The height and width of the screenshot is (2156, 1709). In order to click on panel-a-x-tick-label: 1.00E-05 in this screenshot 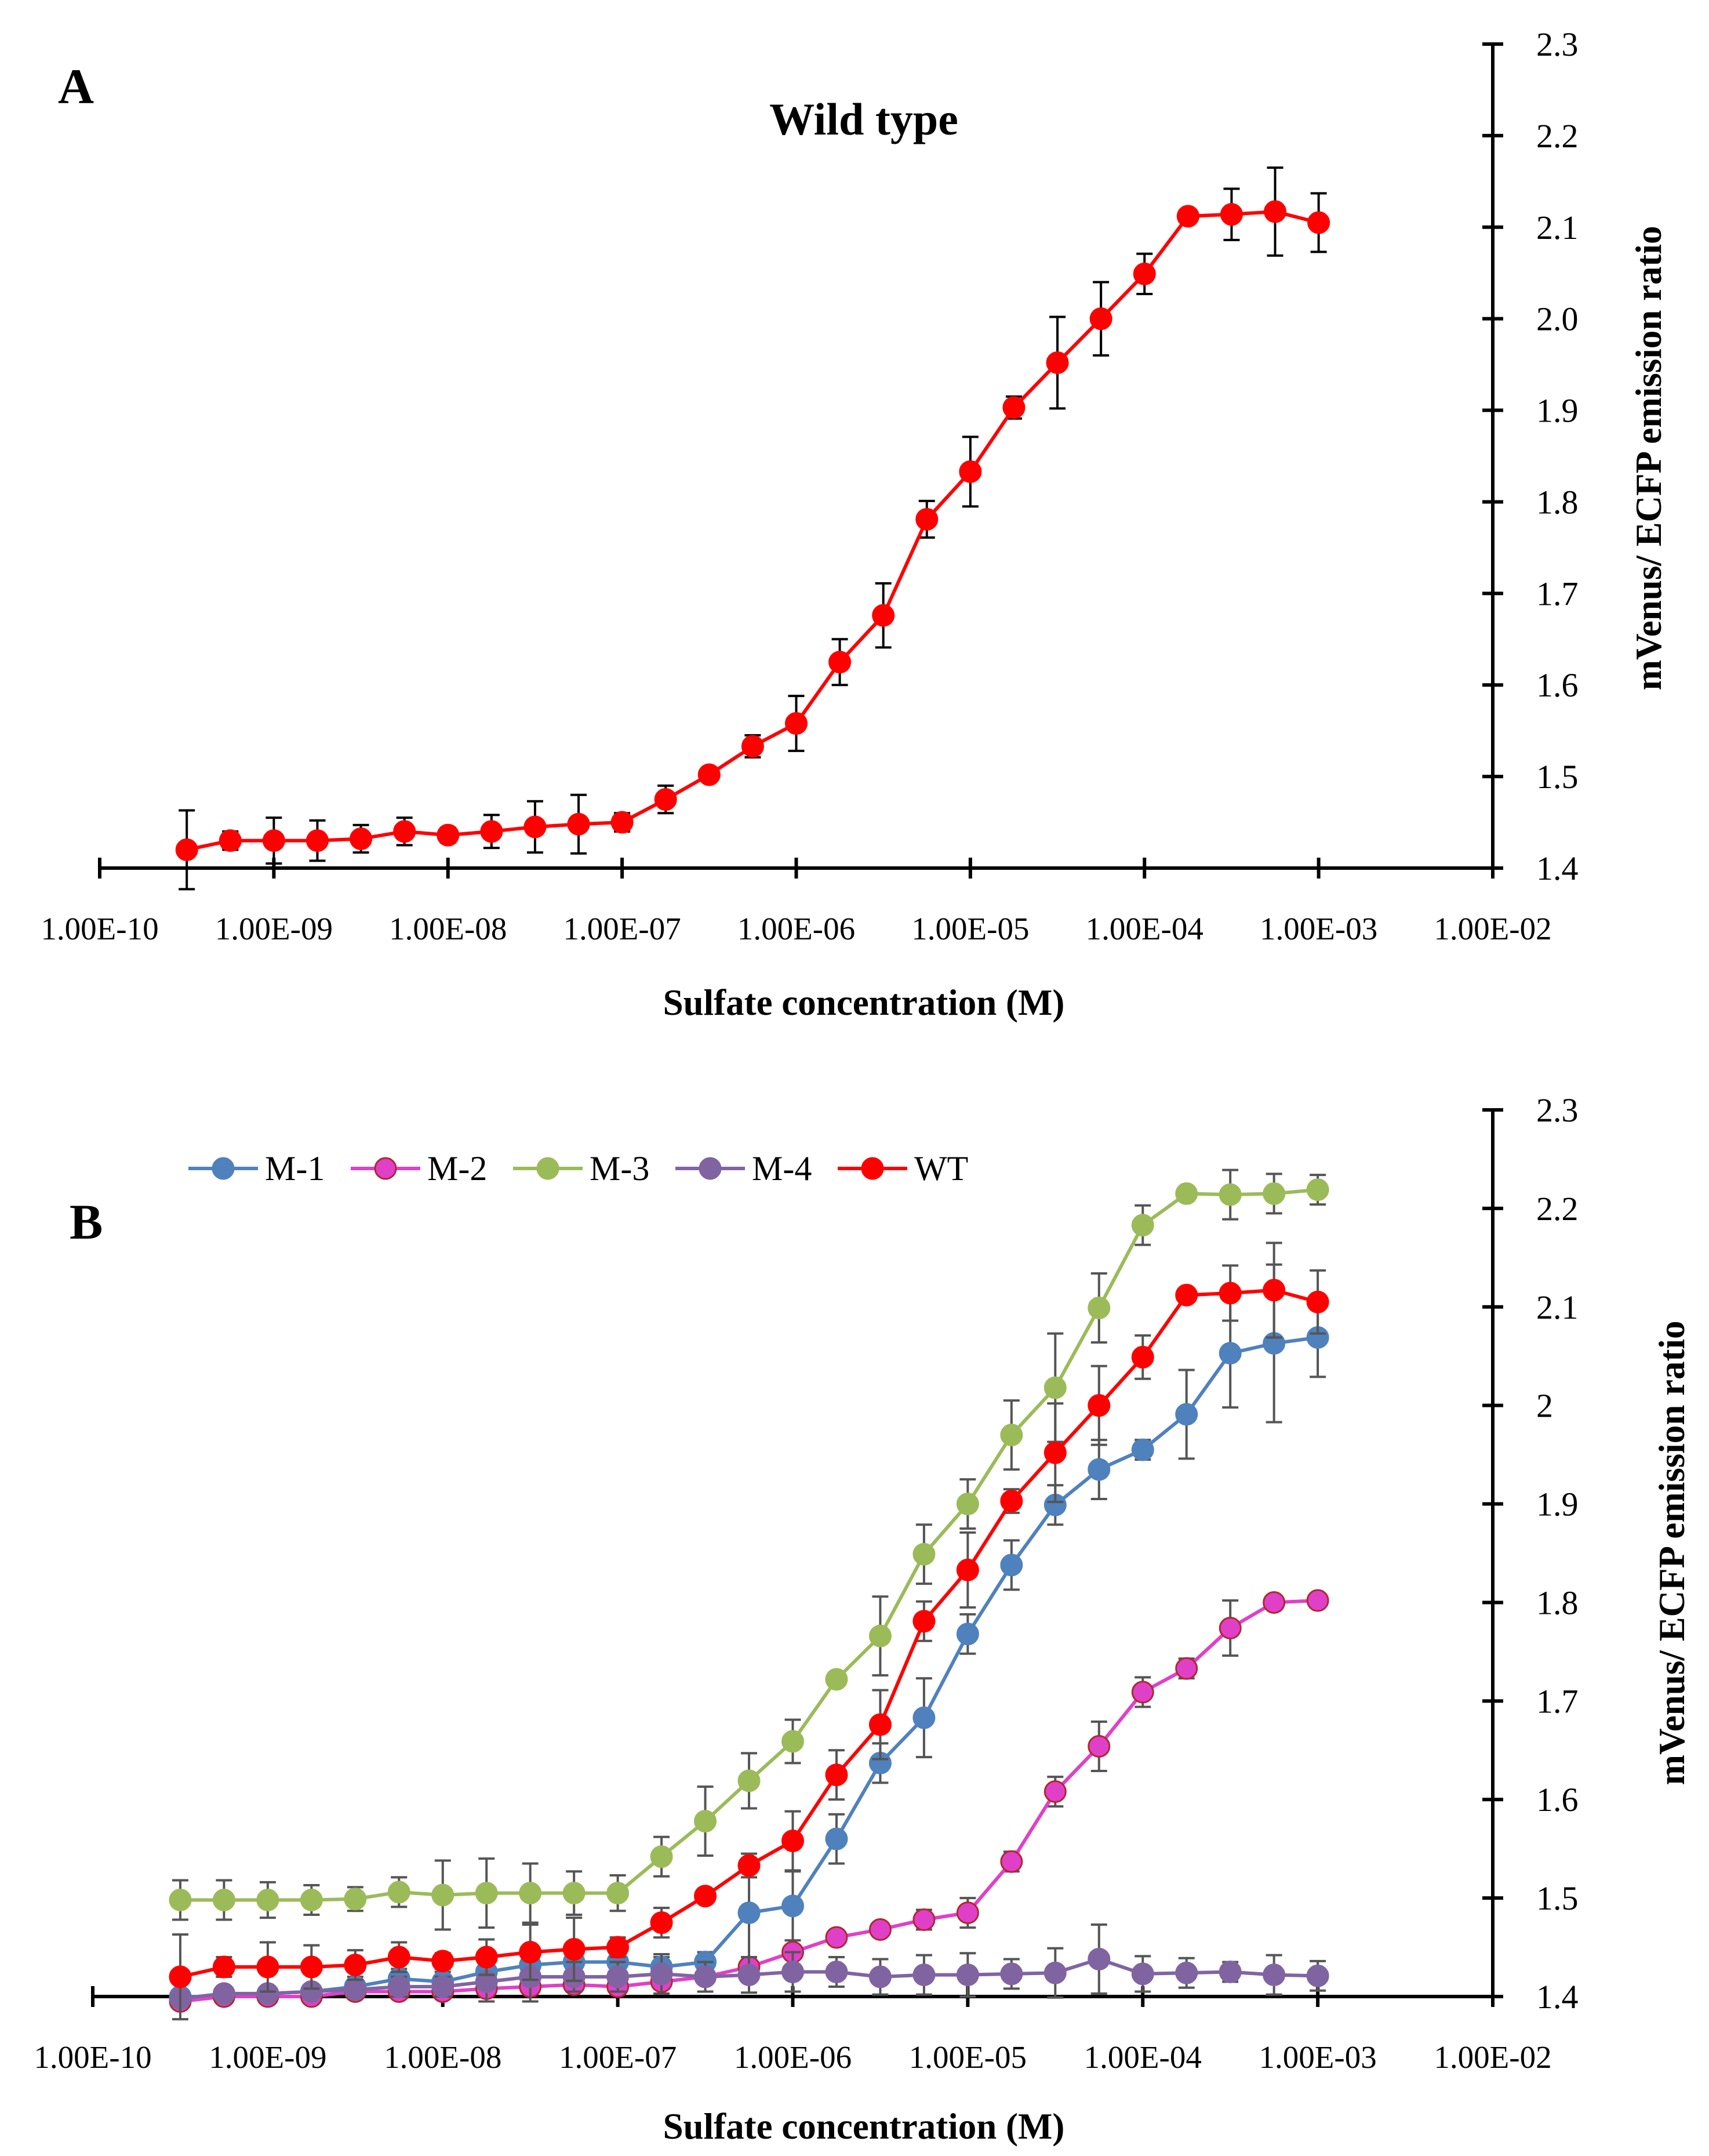, I will do `click(970, 928)`.